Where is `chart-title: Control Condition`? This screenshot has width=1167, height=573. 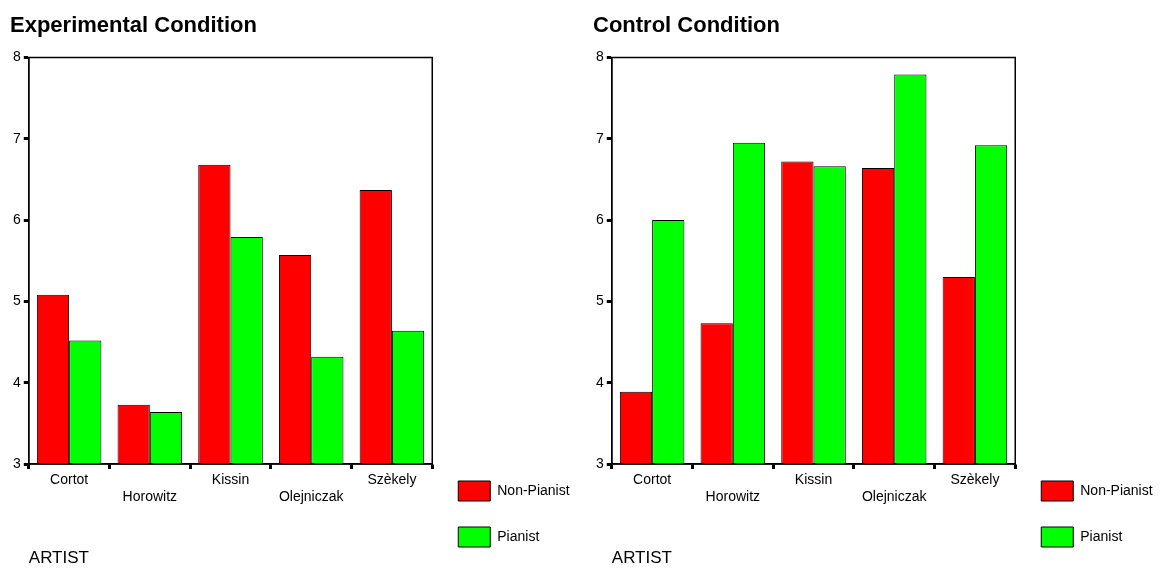 chart-title: Control Condition is located at coordinates (686, 25).